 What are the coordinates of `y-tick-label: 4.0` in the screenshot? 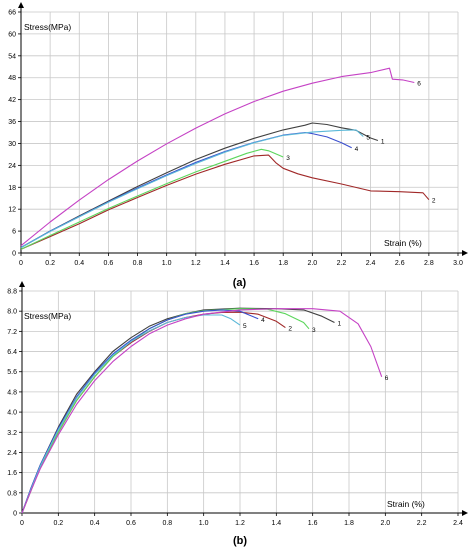 It's located at (12, 413).